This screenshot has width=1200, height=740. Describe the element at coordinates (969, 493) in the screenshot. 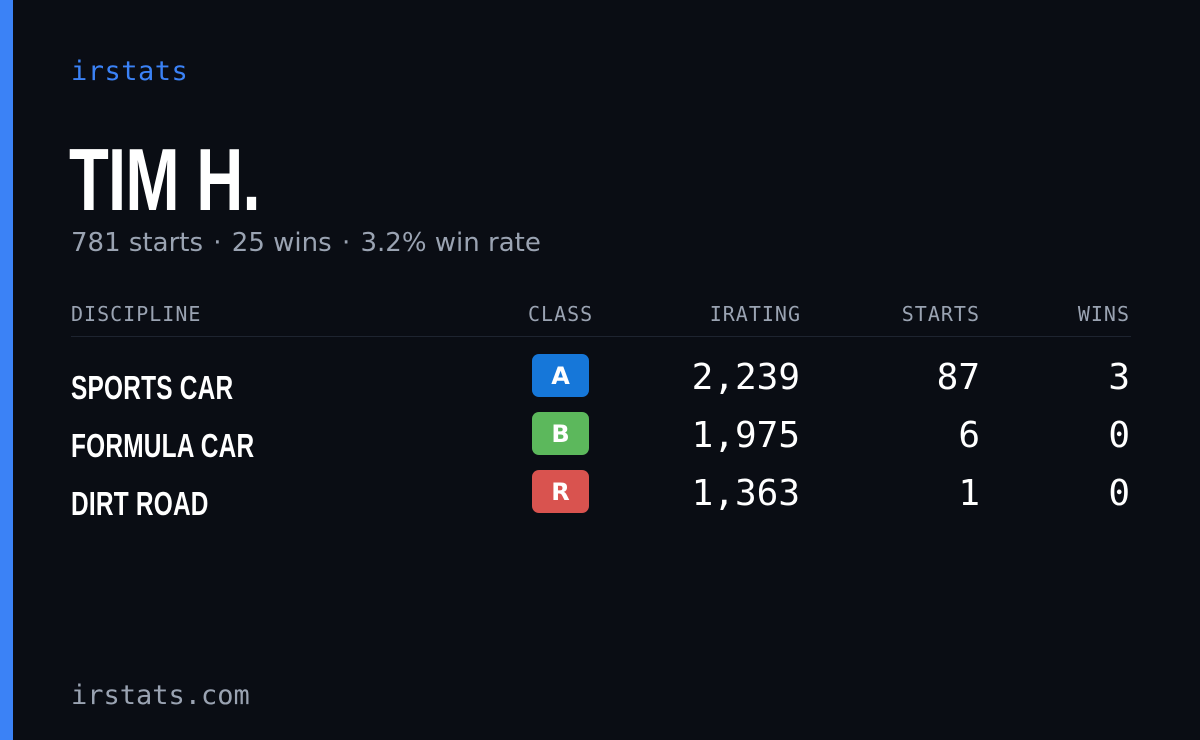

I see `starts-value: 1` at that location.